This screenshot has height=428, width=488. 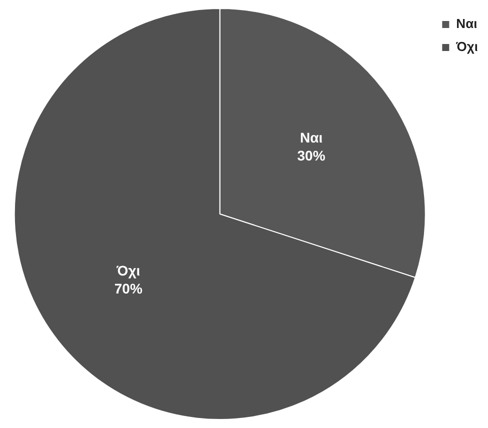 What do you see at coordinates (311, 137) in the screenshot?
I see `slice-label: Ναι` at bounding box center [311, 137].